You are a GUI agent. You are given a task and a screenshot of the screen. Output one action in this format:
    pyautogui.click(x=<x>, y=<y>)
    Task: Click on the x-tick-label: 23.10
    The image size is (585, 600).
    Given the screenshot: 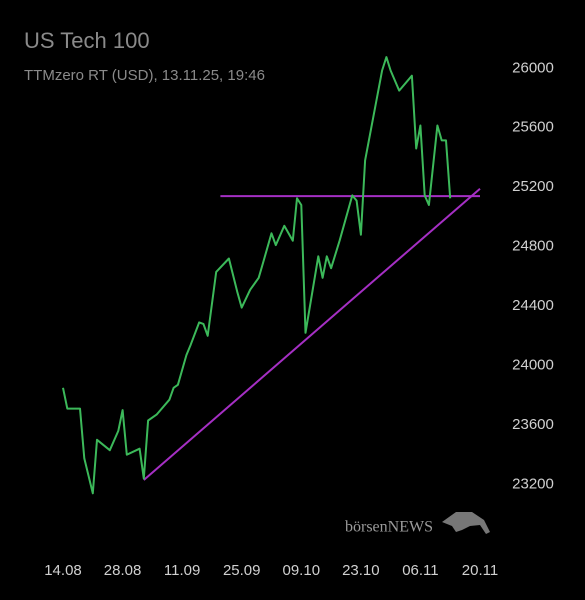 What is the action you would take?
    pyautogui.click(x=361, y=570)
    